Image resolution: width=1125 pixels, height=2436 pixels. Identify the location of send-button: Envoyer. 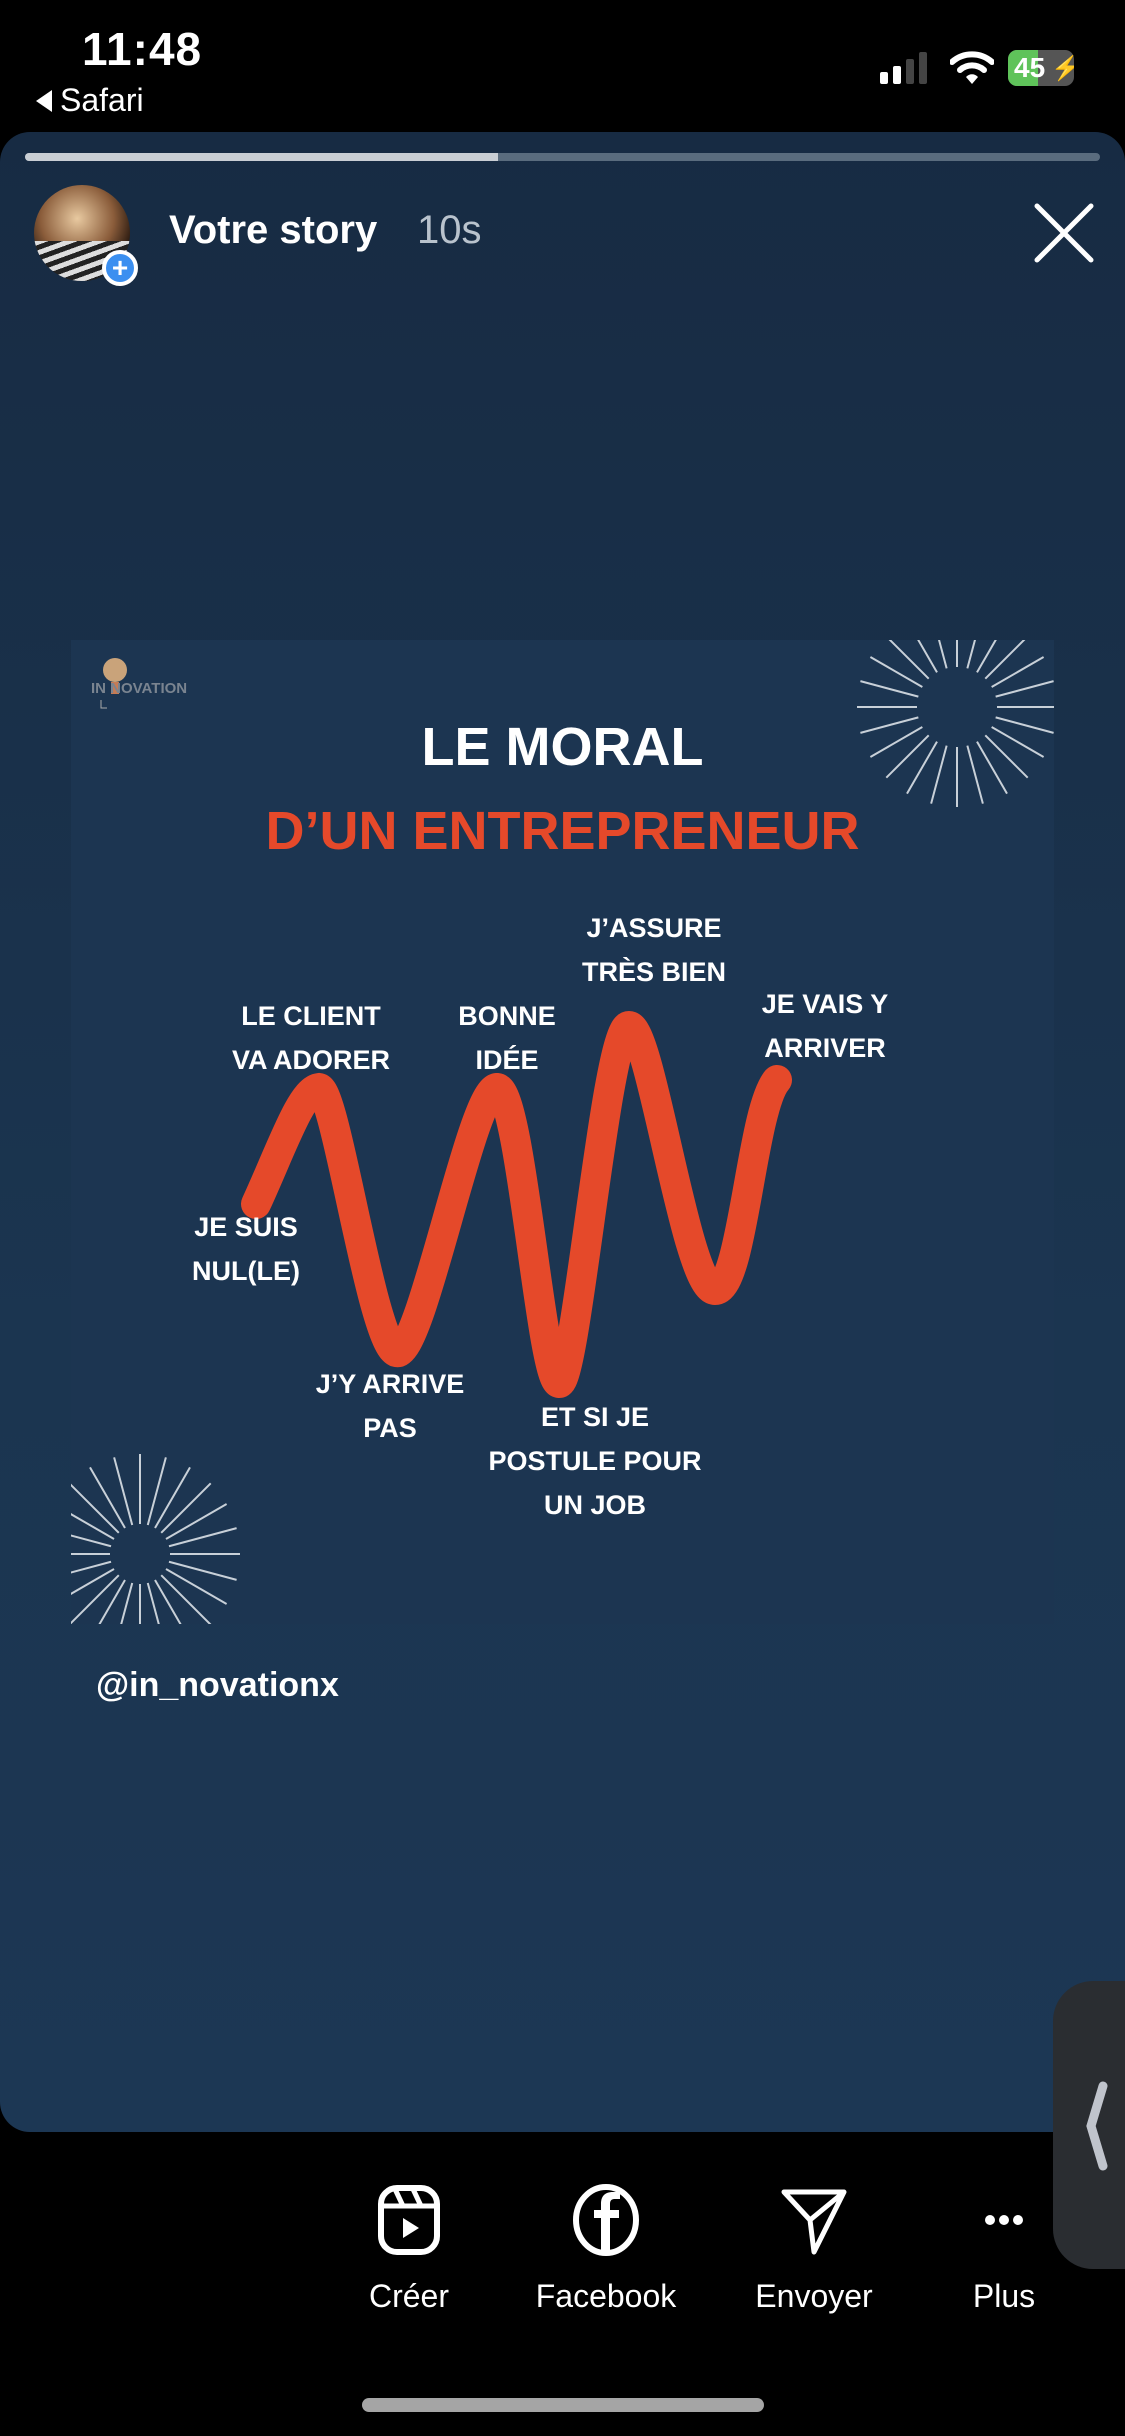
(814, 2247).